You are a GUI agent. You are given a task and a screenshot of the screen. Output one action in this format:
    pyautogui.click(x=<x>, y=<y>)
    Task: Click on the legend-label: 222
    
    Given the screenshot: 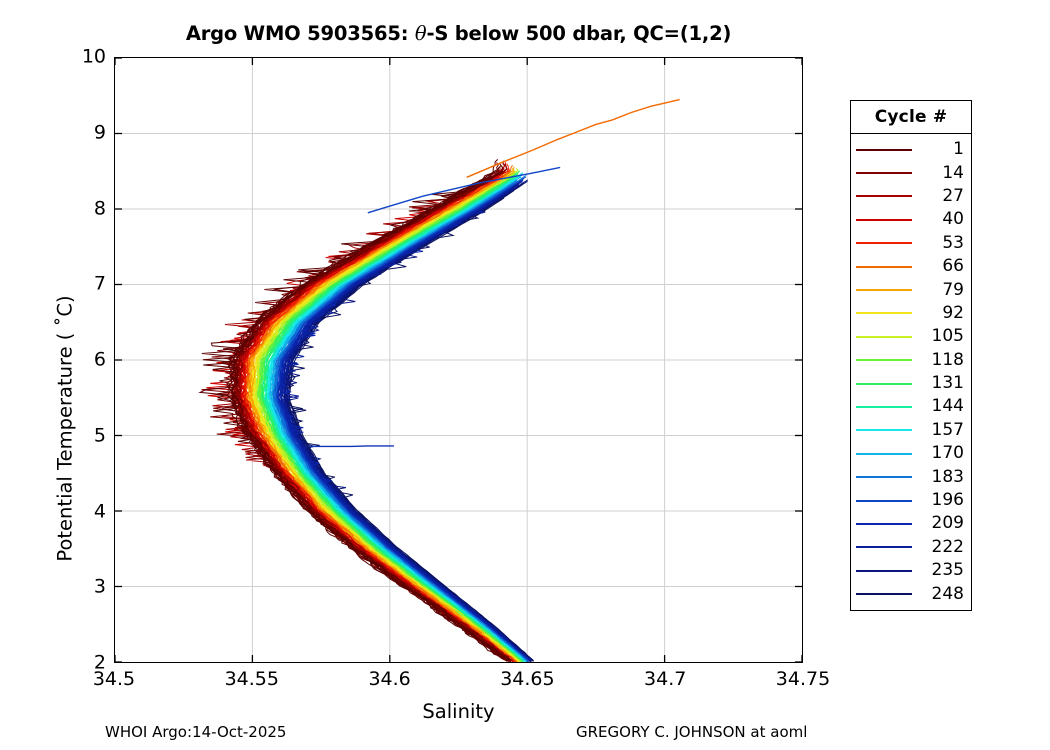 What is the action you would take?
    pyautogui.click(x=947, y=546)
    